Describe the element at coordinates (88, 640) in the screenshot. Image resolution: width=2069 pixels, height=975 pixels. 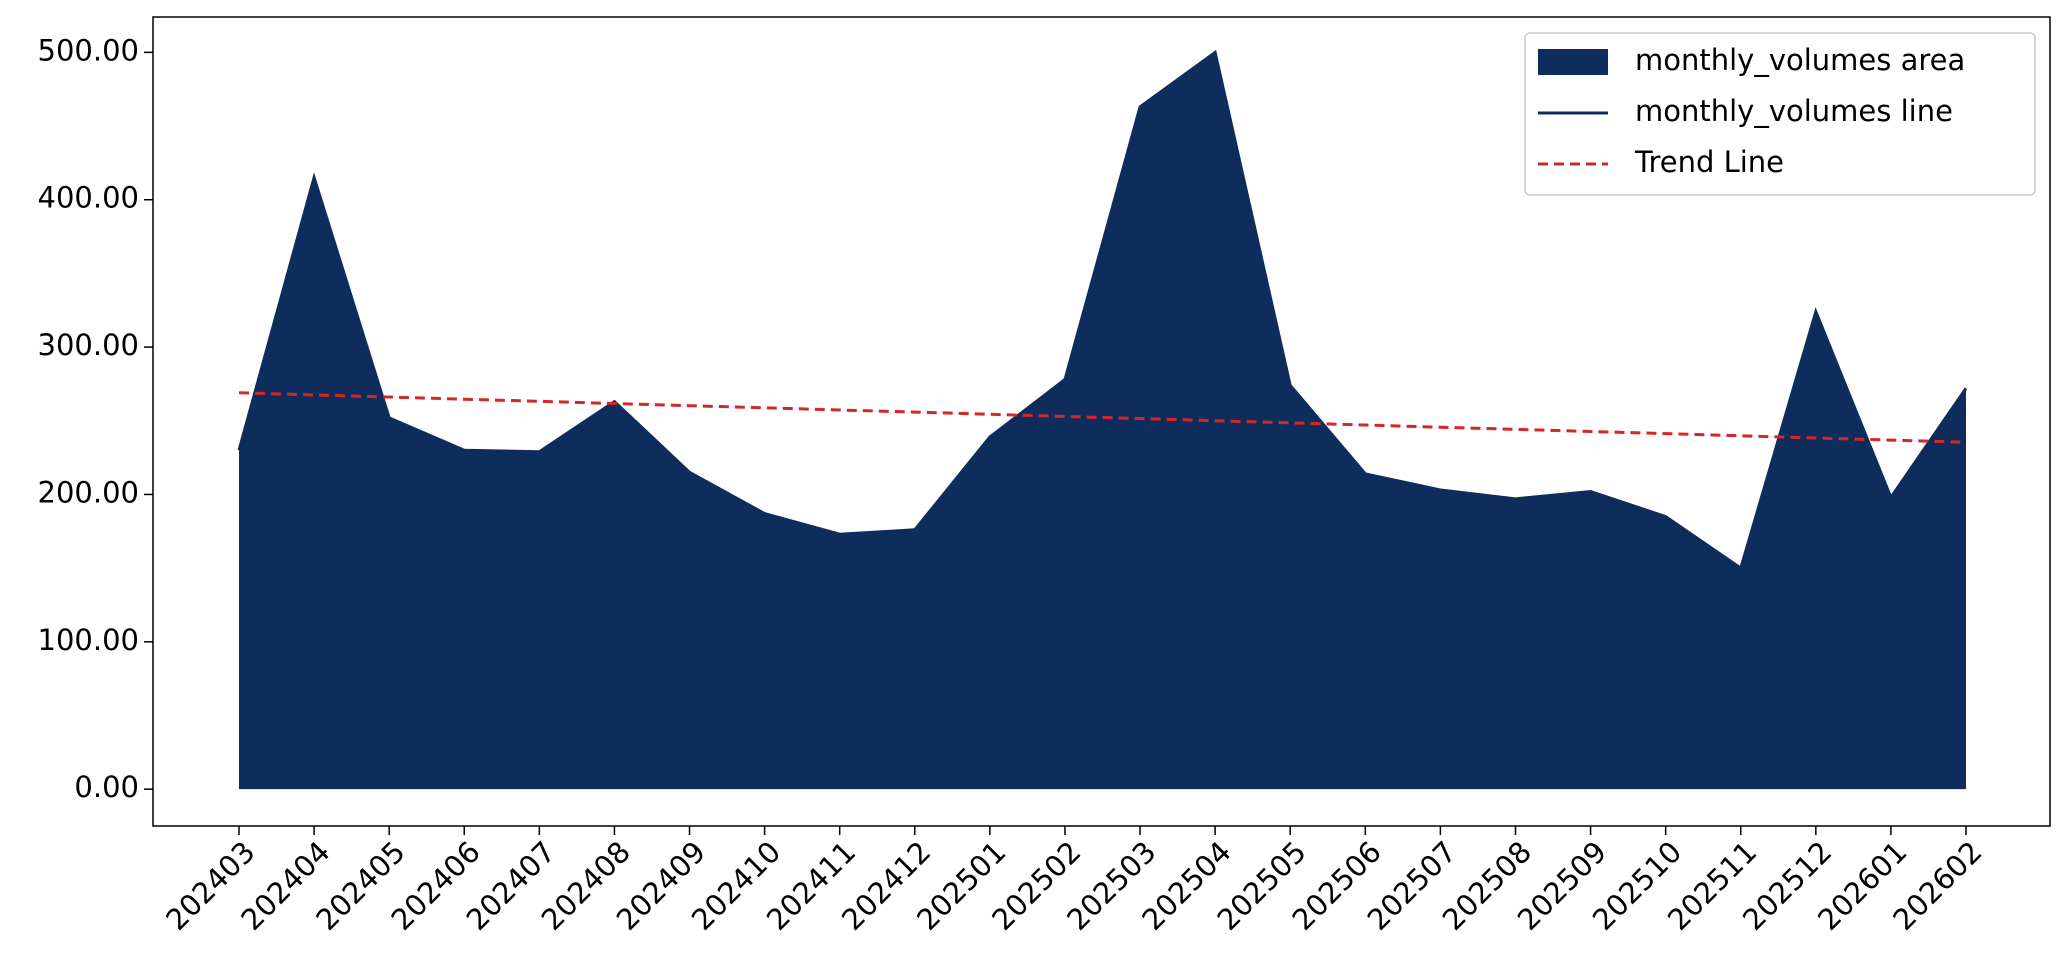
I see `y-tick-label: 100.00` at that location.